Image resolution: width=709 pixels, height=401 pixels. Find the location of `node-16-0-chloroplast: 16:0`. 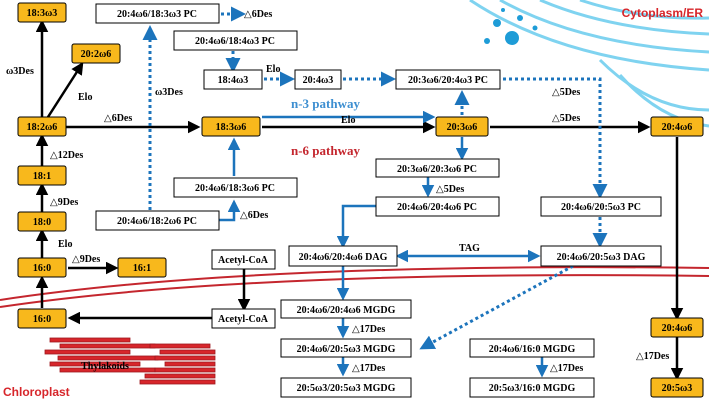

node-16-0-chloroplast: 16:0 is located at coordinates (42, 318).